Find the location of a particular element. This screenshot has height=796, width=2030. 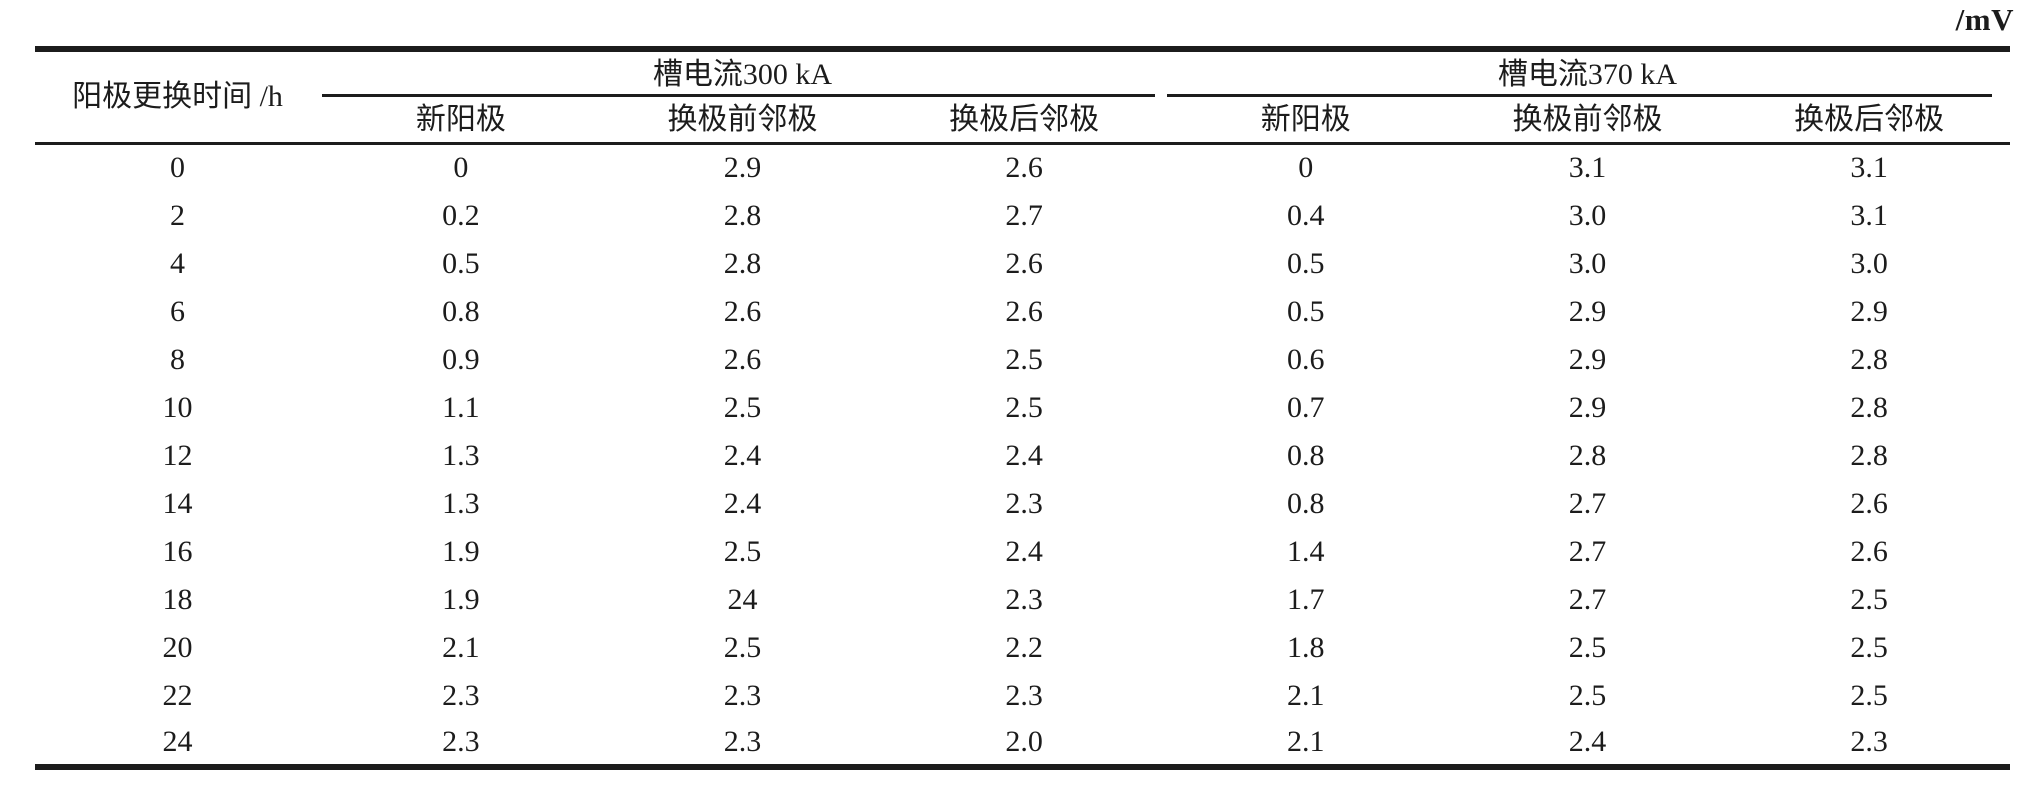

value-cell: 0.6 is located at coordinates (1306, 359).